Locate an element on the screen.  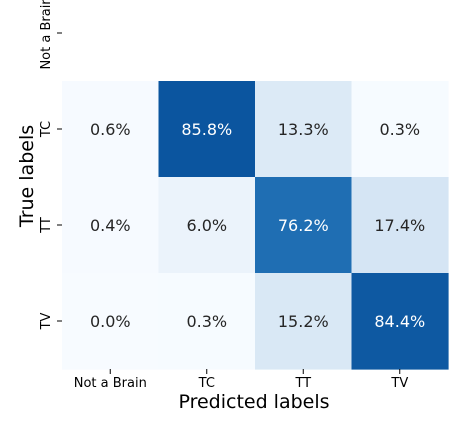
heatmap-cell-tv-tv is located at coordinates (400, 321).